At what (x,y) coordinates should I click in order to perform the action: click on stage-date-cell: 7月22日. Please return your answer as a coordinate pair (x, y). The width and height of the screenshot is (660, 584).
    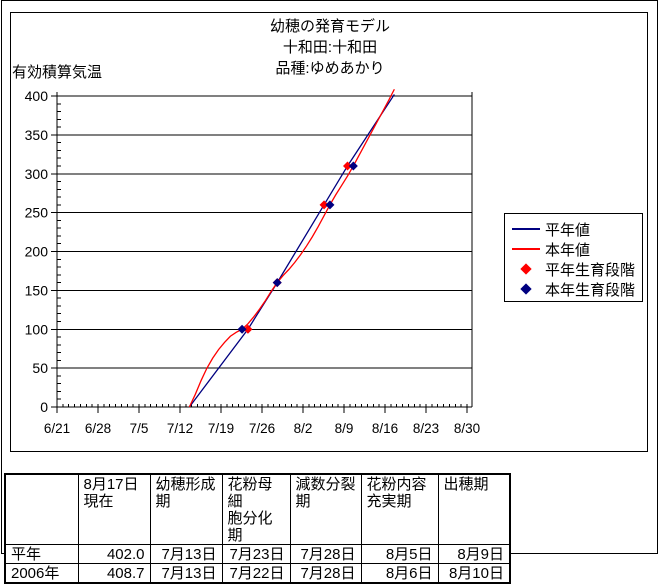
    Looking at the image, I should click on (256, 573).